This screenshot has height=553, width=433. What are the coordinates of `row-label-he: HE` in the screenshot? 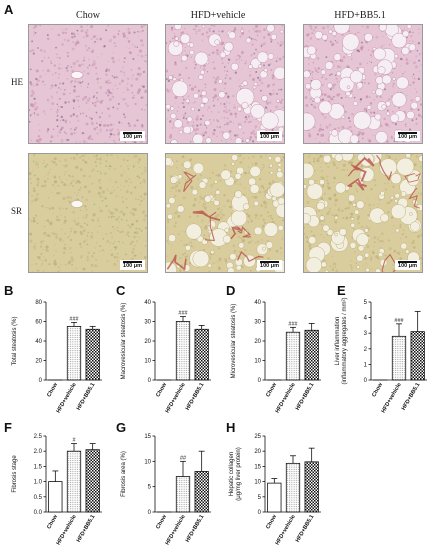 It's located at (17, 82).